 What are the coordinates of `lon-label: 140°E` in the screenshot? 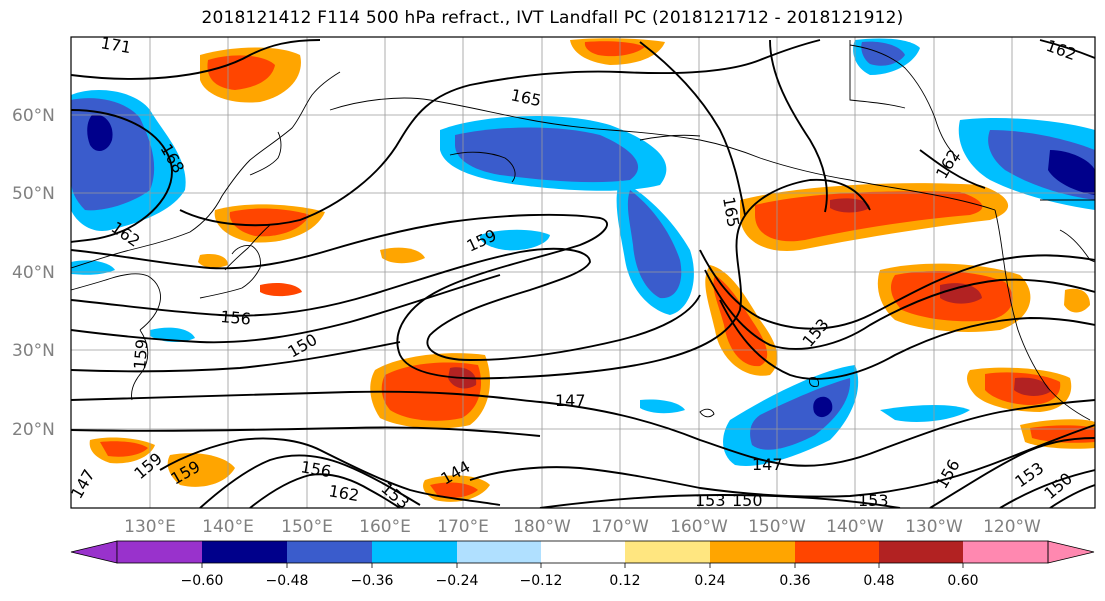 It's located at (228, 527).